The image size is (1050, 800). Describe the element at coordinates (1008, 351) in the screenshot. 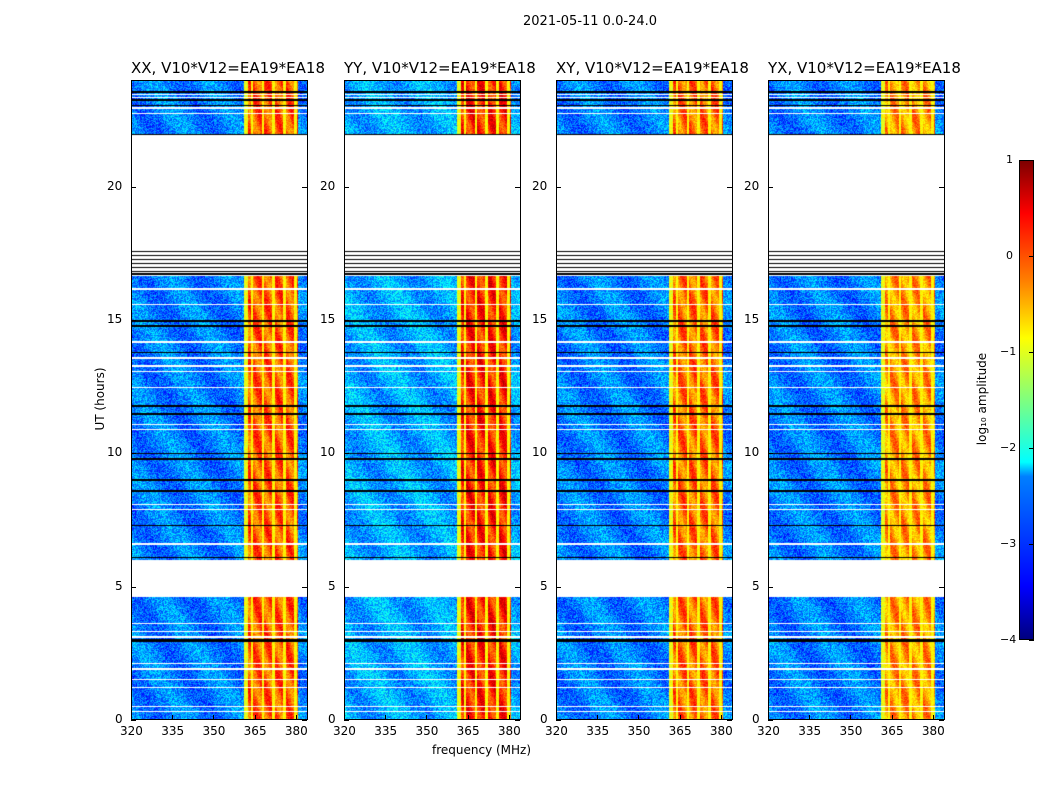

I see `colorbar-tick-label: −1` at that location.